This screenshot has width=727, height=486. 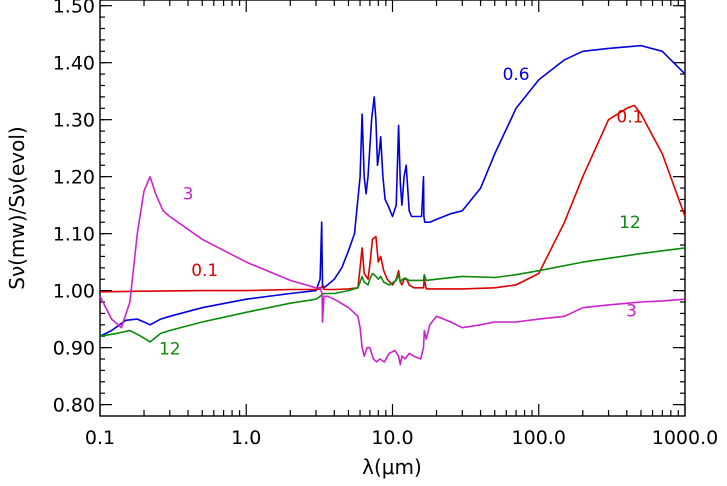 What do you see at coordinates (392, 438) in the screenshot?
I see `x-tick-label: 10.0` at bounding box center [392, 438].